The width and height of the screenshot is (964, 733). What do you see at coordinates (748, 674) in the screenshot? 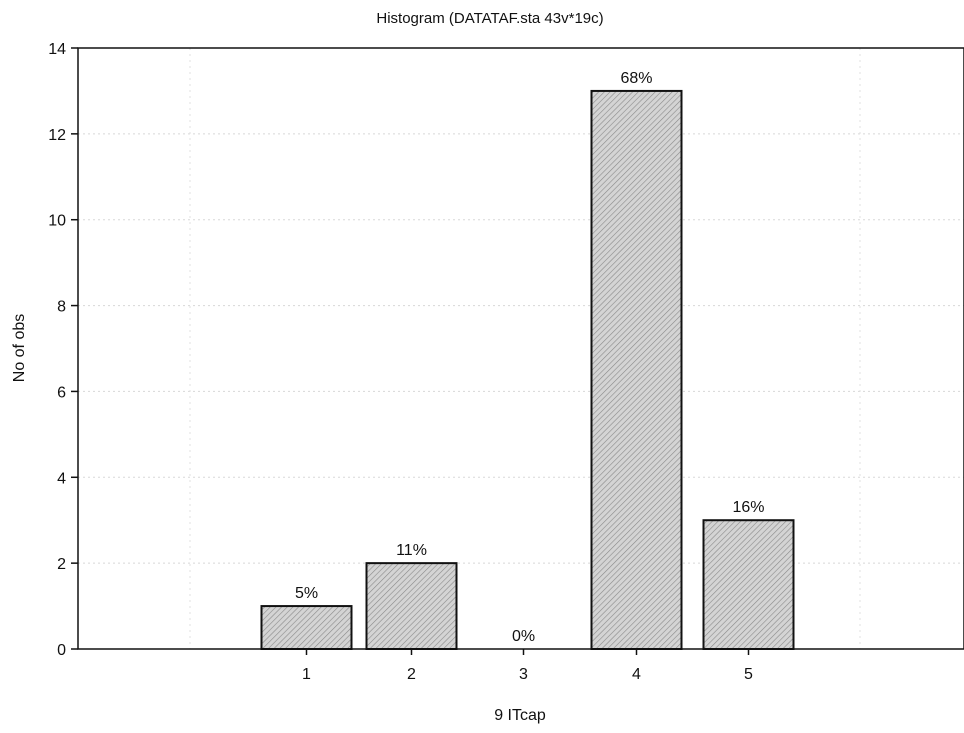
I see `x-tick-label-5: 5` at bounding box center [748, 674].